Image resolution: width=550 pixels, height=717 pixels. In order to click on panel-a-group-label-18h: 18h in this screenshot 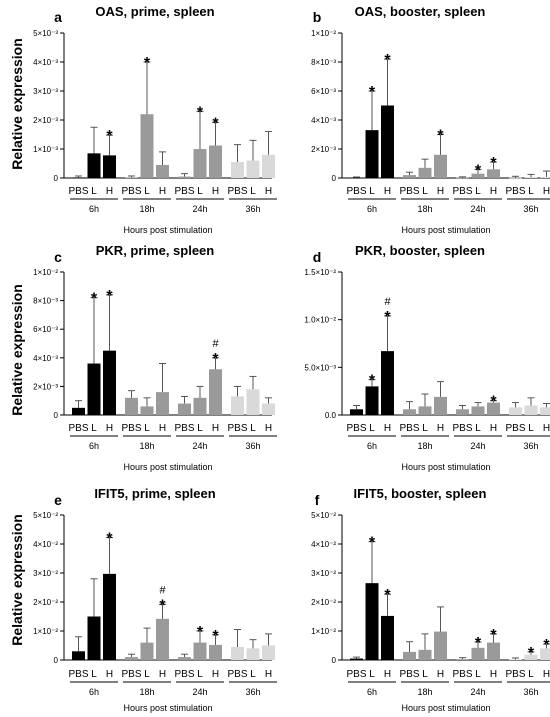, I will do `click(146, 209)`.